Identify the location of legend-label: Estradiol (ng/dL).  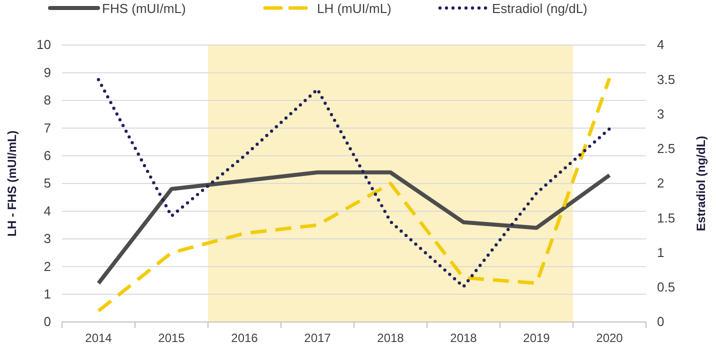
(540, 8).